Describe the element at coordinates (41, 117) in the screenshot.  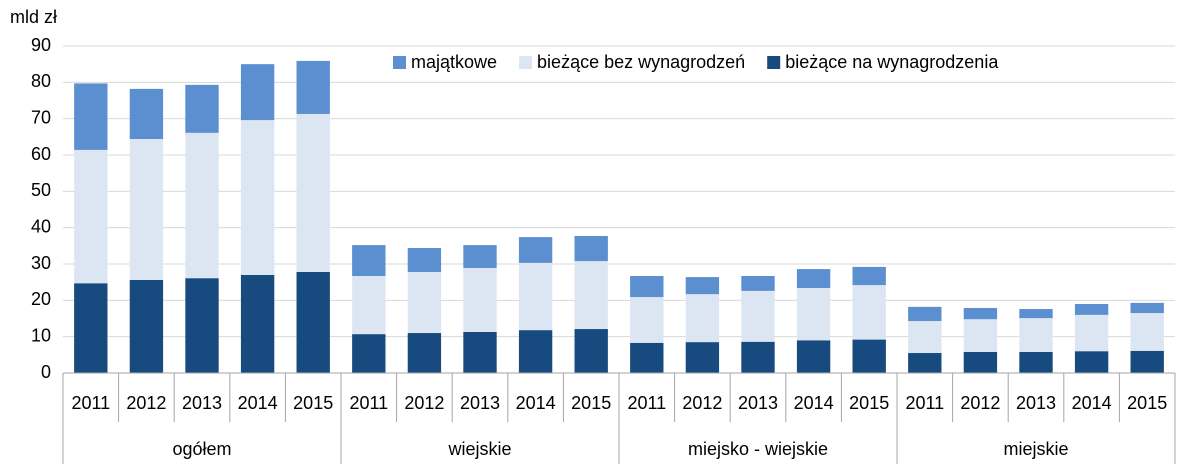
I see `y-tick-label: 70` at that location.